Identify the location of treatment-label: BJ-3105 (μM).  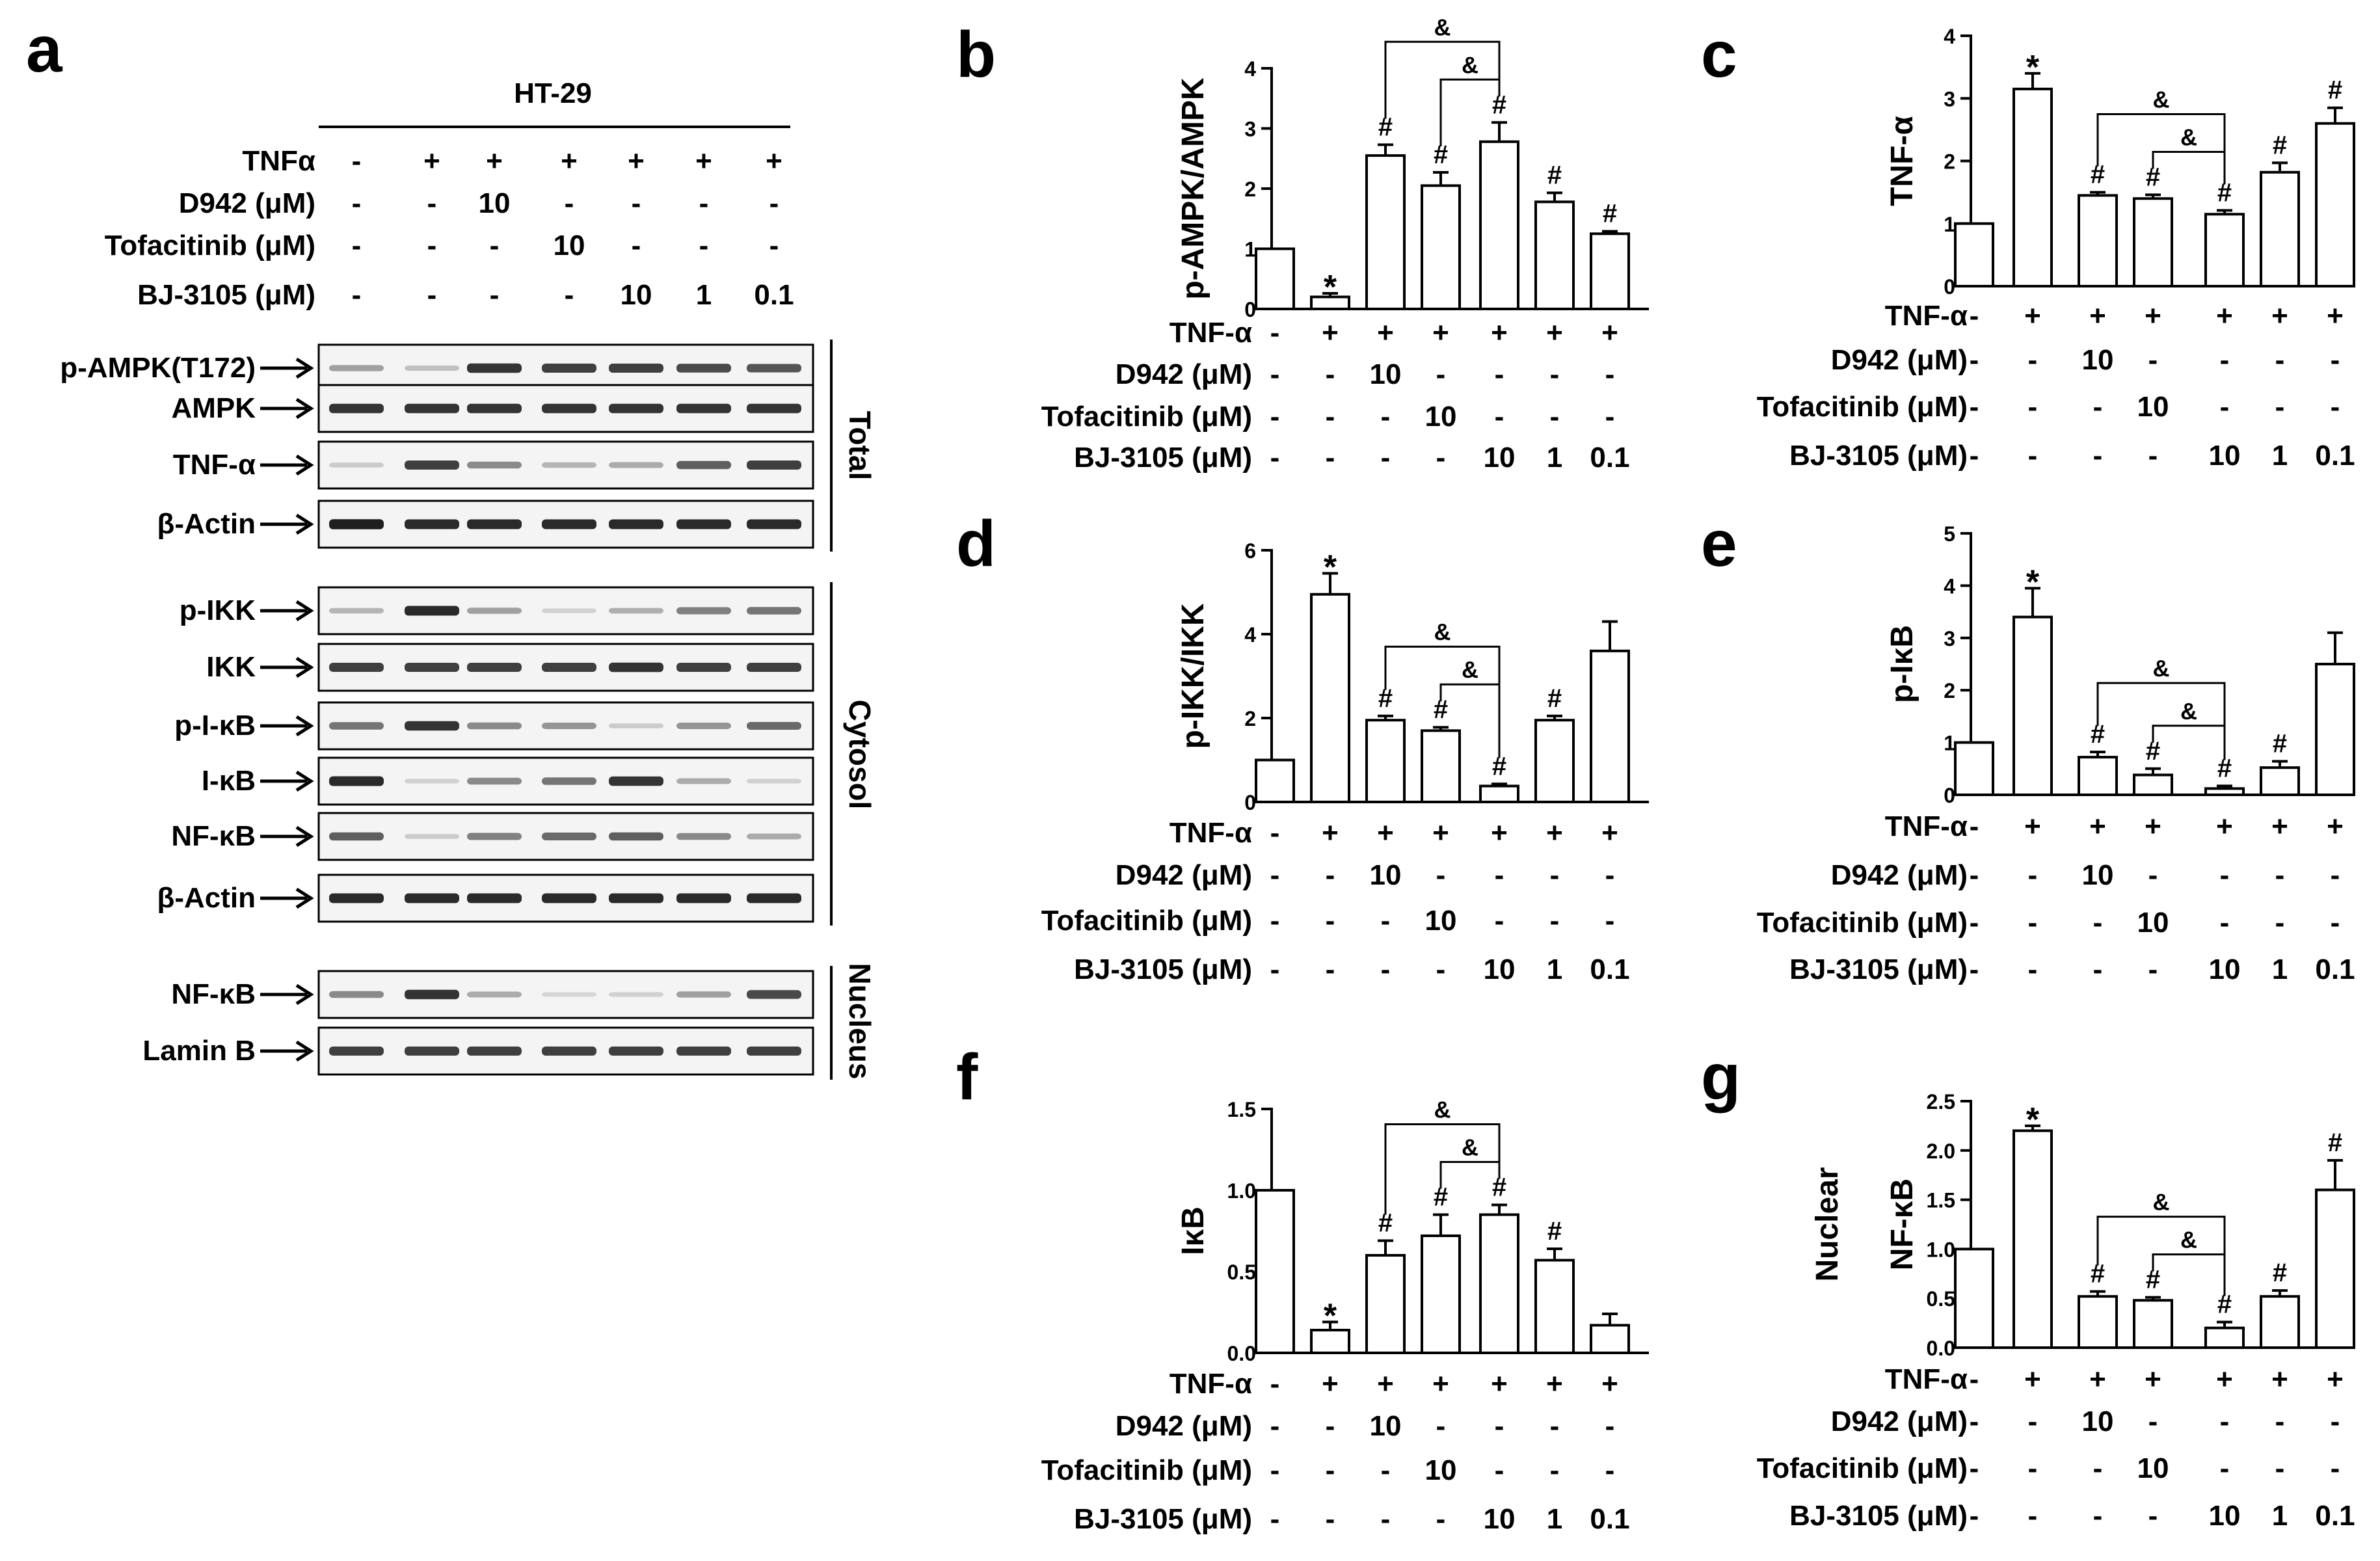
(226, 295).